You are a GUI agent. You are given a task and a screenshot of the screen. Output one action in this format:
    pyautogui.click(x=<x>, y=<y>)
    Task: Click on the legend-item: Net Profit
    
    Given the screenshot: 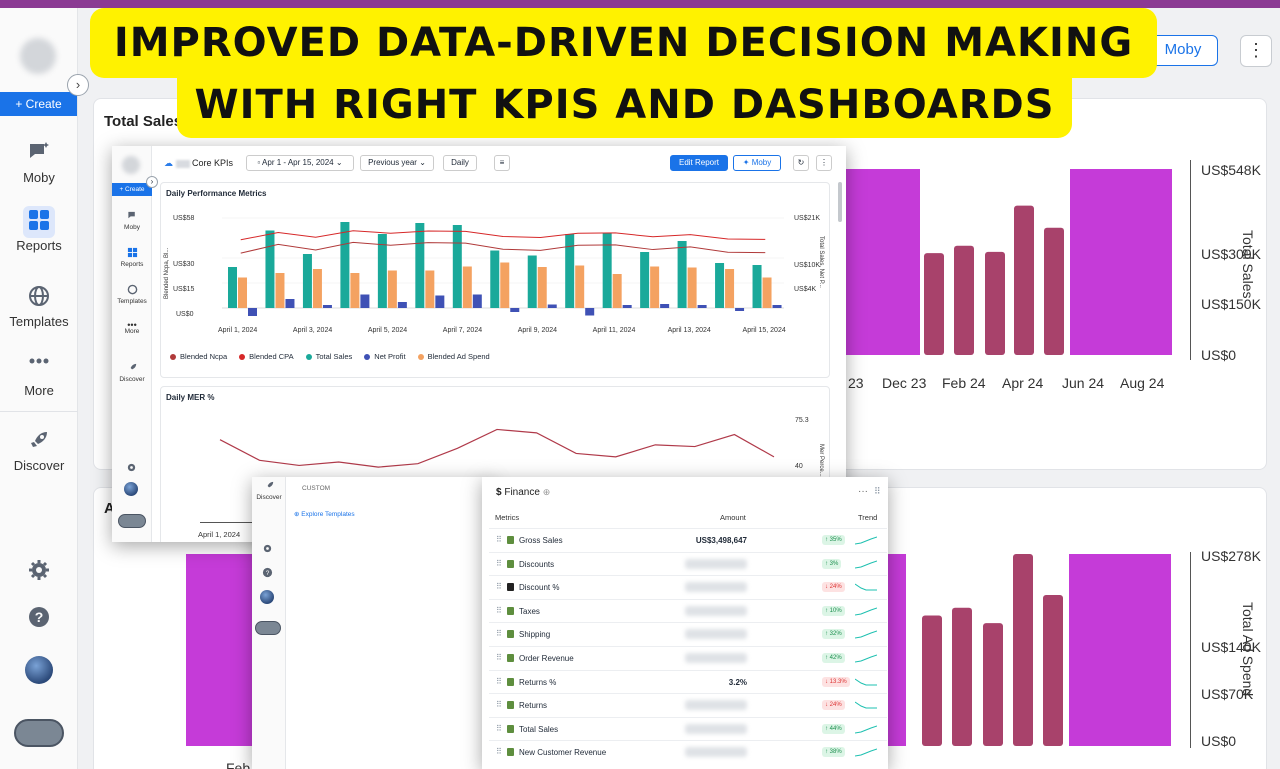 What is the action you would take?
    pyautogui.click(x=385, y=356)
    